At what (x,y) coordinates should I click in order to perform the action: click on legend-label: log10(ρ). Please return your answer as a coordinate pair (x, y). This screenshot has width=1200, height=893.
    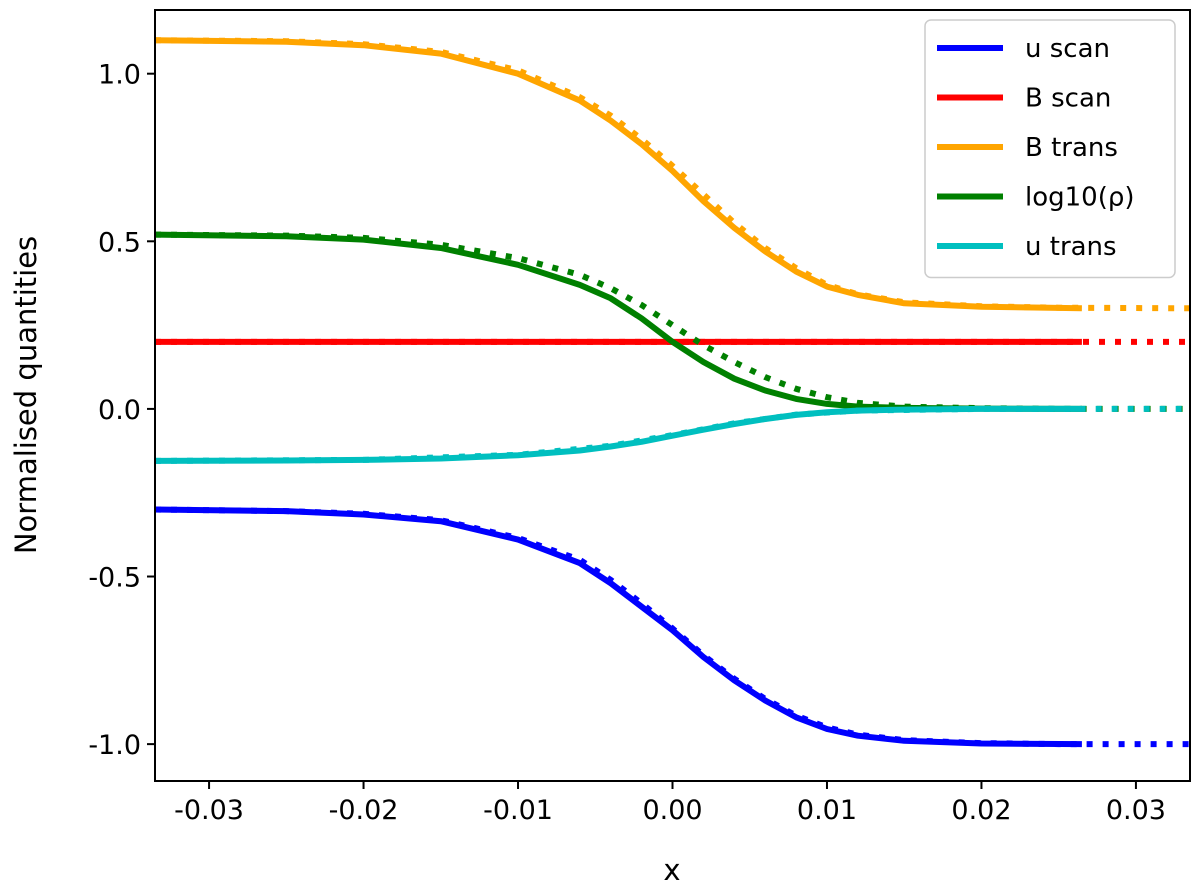
    Looking at the image, I should click on (1080, 198).